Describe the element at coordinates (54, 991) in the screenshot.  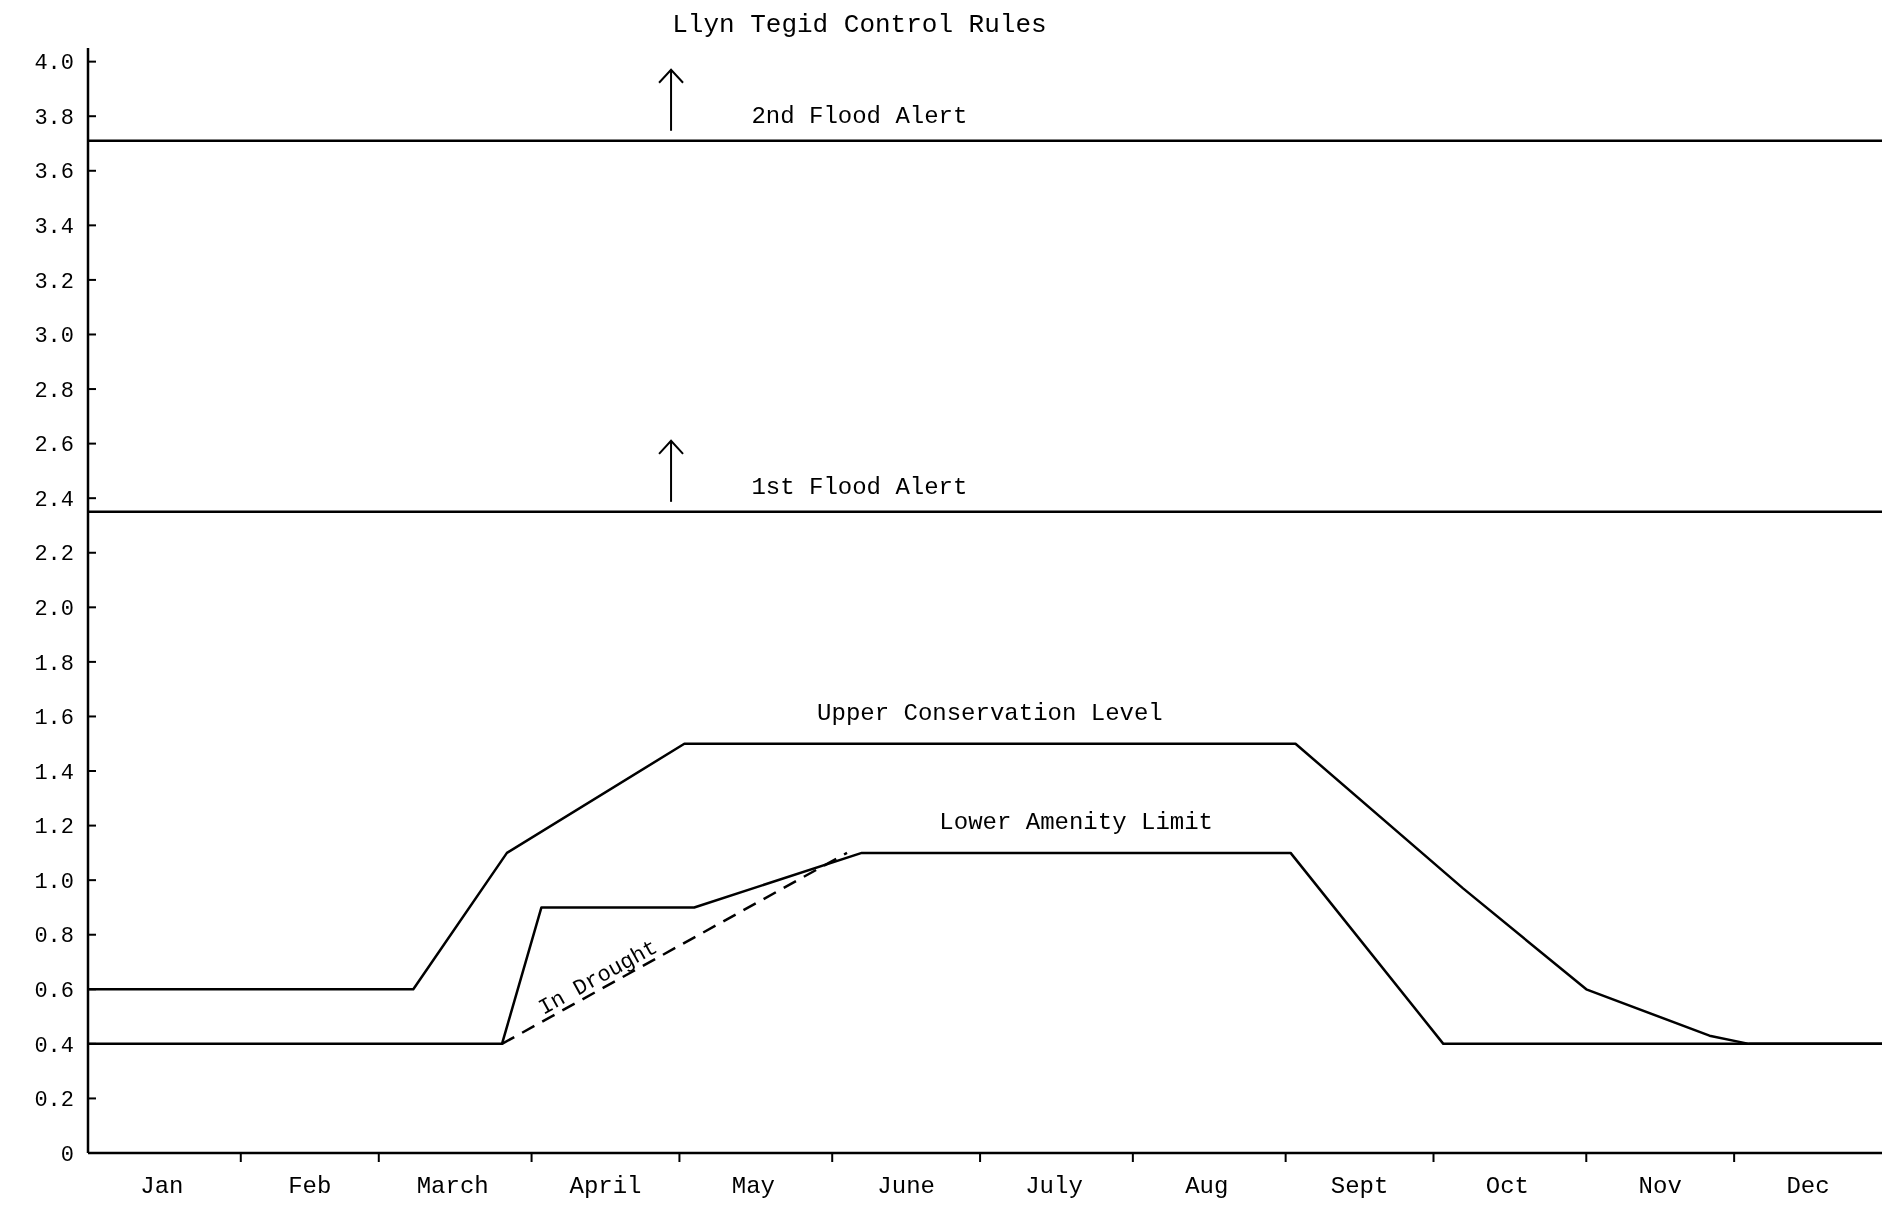
I see `y-tick-label: 0.6` at that location.